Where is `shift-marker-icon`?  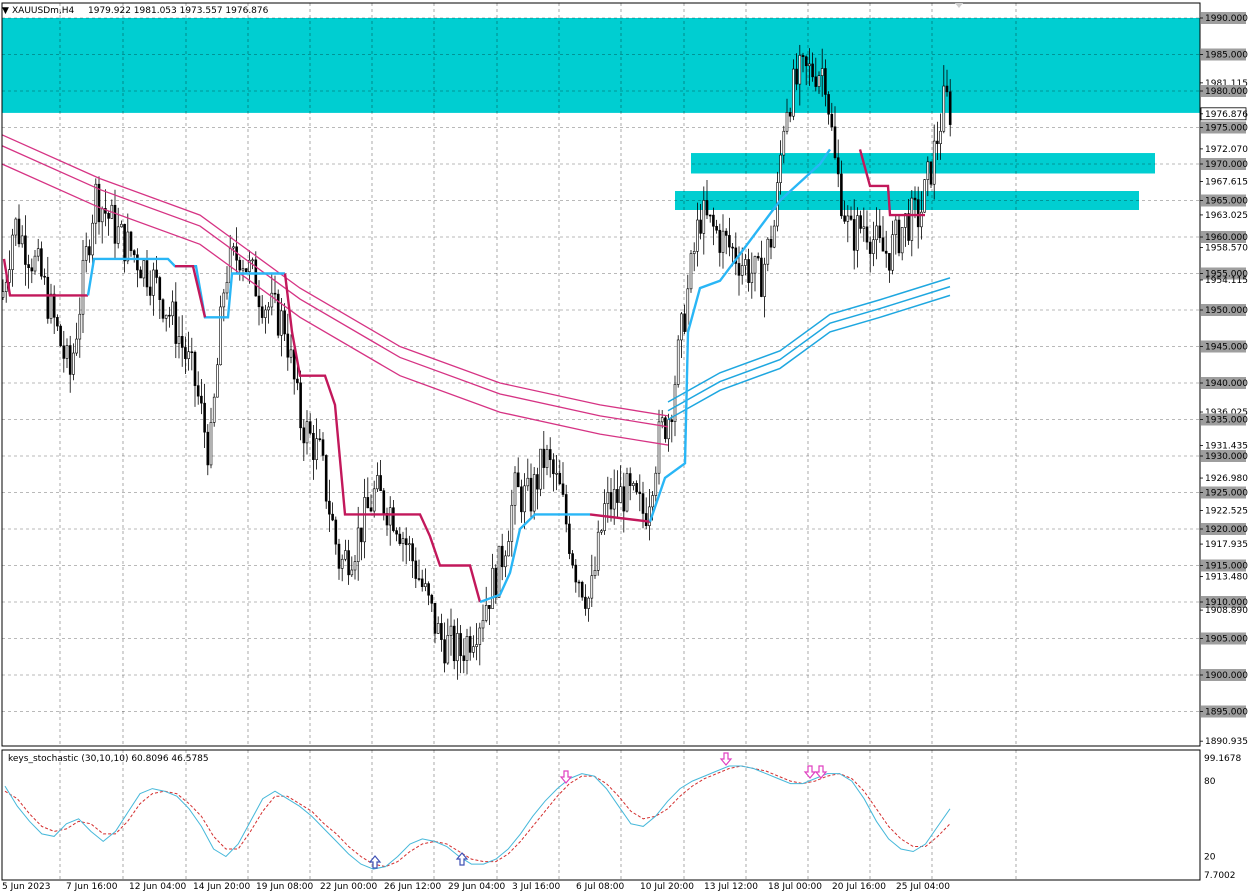 shift-marker-icon is located at coordinates (959, 5).